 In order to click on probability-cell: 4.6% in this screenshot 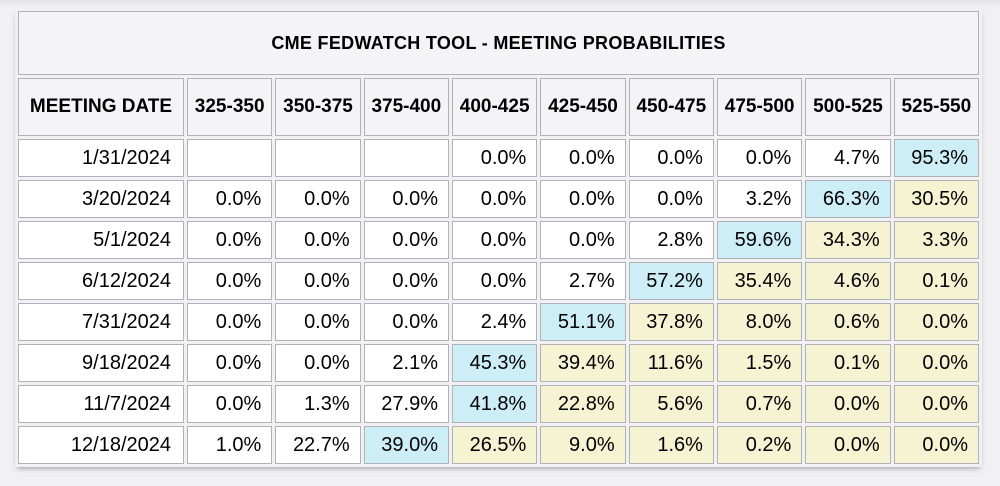, I will do `click(848, 281)`.